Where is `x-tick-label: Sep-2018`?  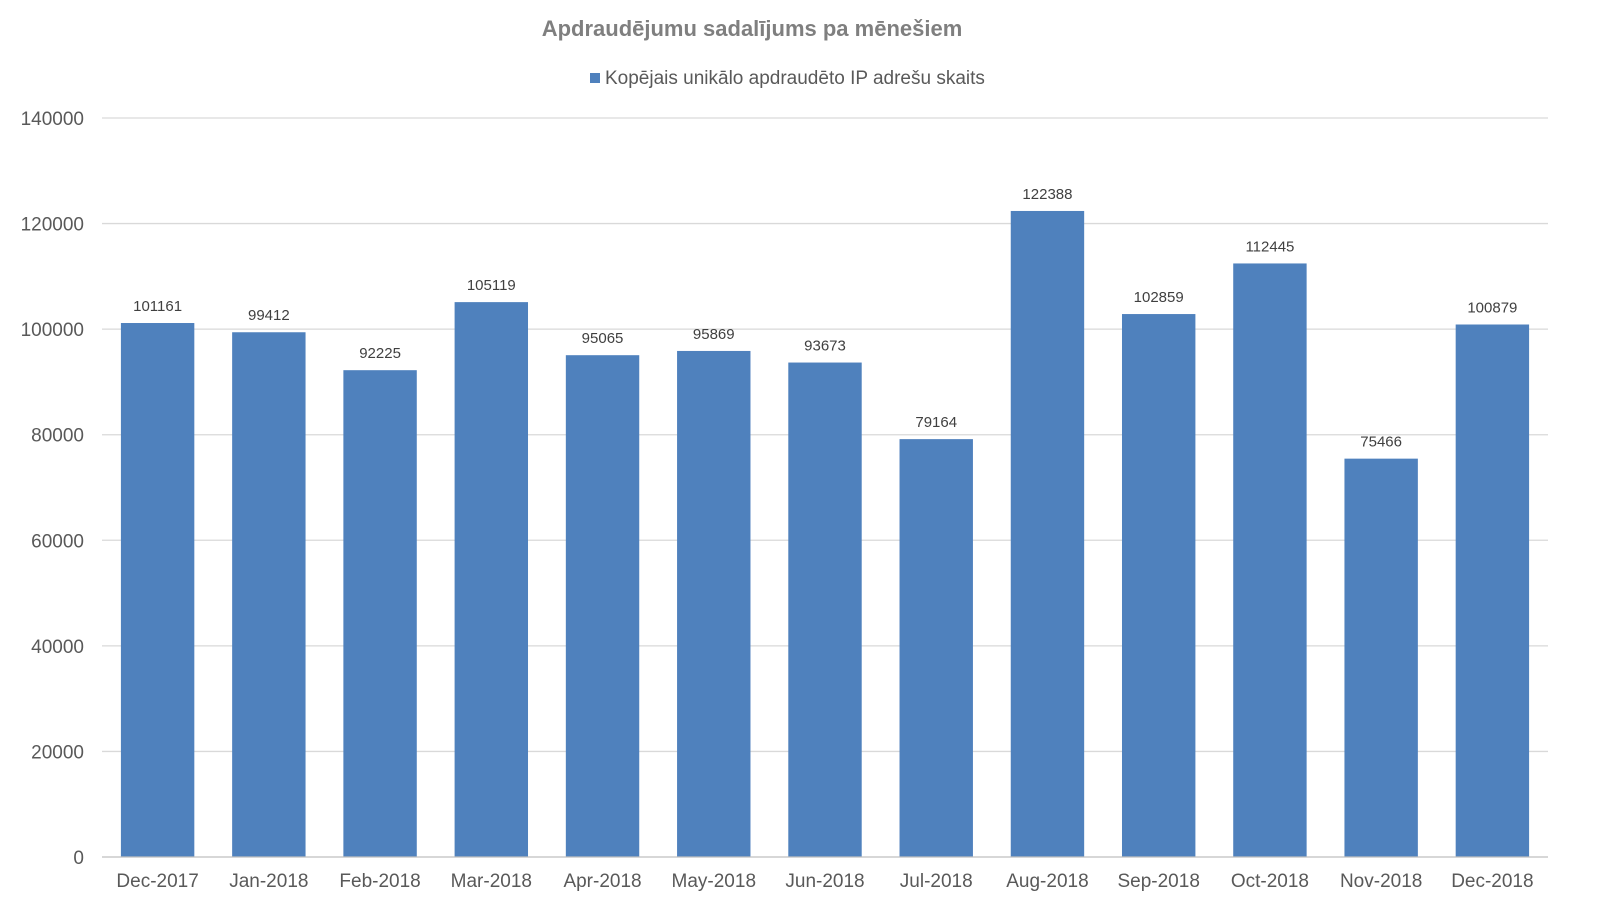
x-tick-label: Sep-2018 is located at coordinates (1158, 881).